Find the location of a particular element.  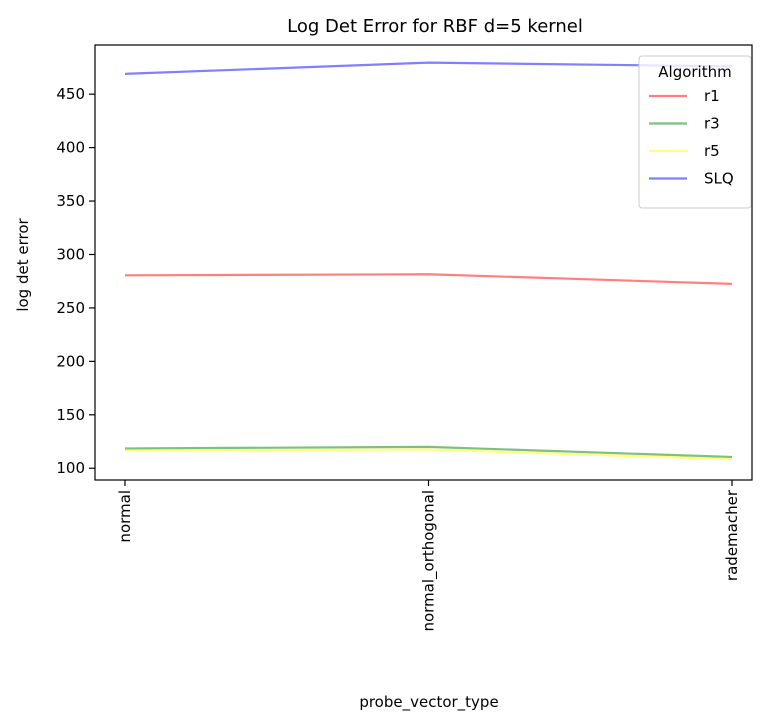

series-line-r3 is located at coordinates (428, 452).